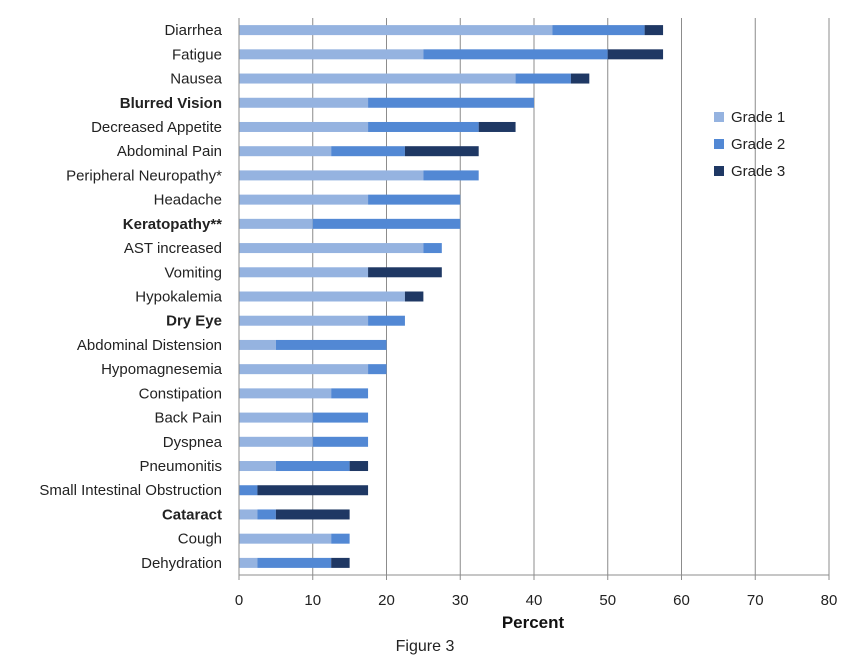 The height and width of the screenshot is (671, 850). I want to click on x-axis-title: Percent, so click(533, 622).